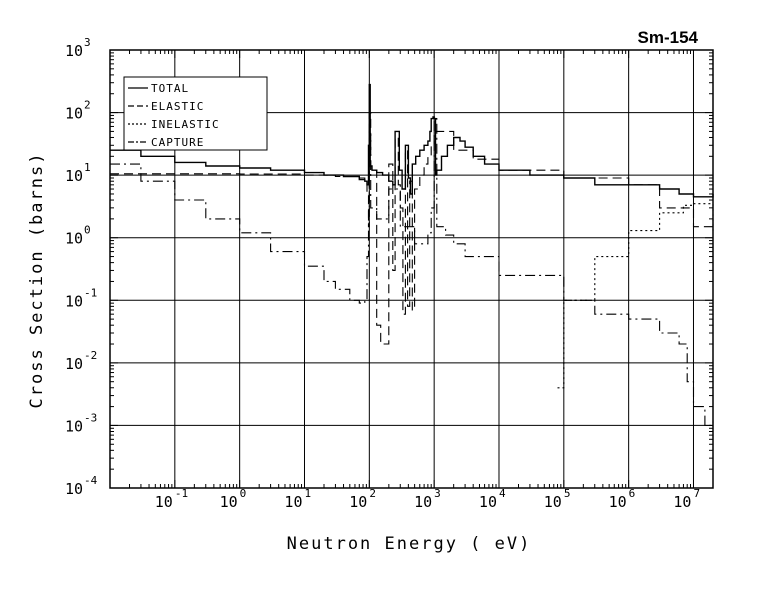 Image resolution: width=780 pixels, height=590 pixels. I want to click on y-tick-label: 10 2, so click(78, 111).